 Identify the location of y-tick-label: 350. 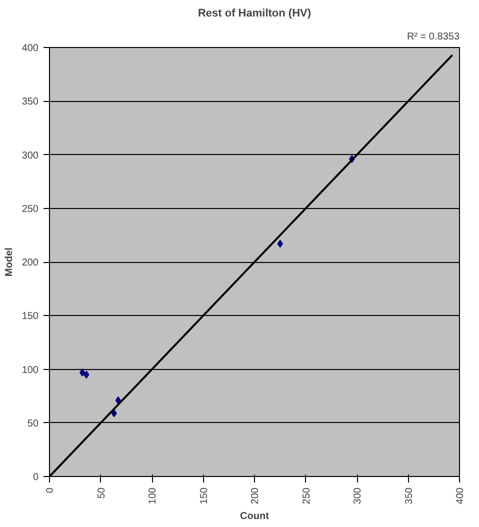
(30, 102).